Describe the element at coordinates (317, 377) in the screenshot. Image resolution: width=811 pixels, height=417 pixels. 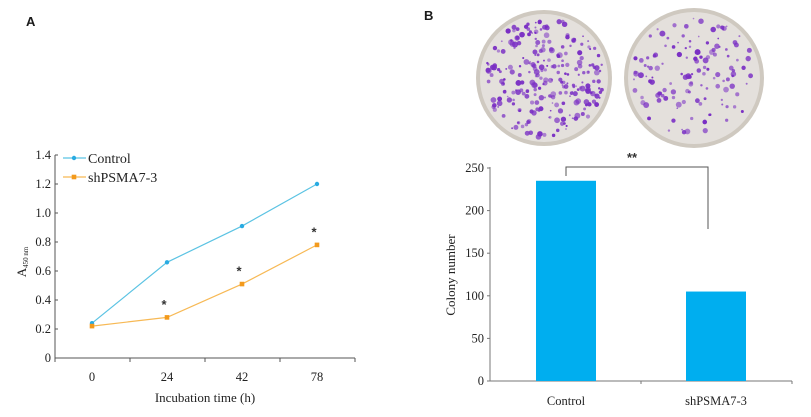
I see `x-tick-label: 78` at that location.